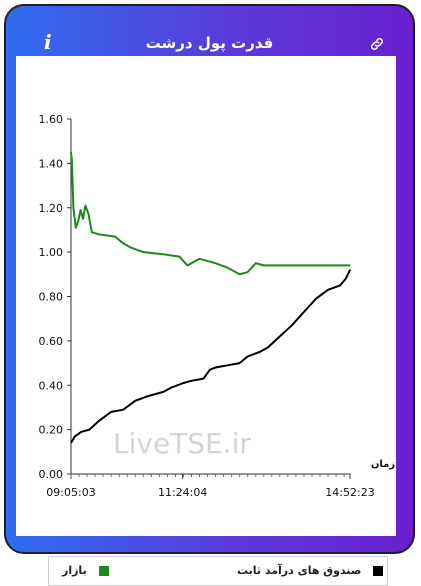  I want to click on legend-label-market: بازار, so click(74, 570).